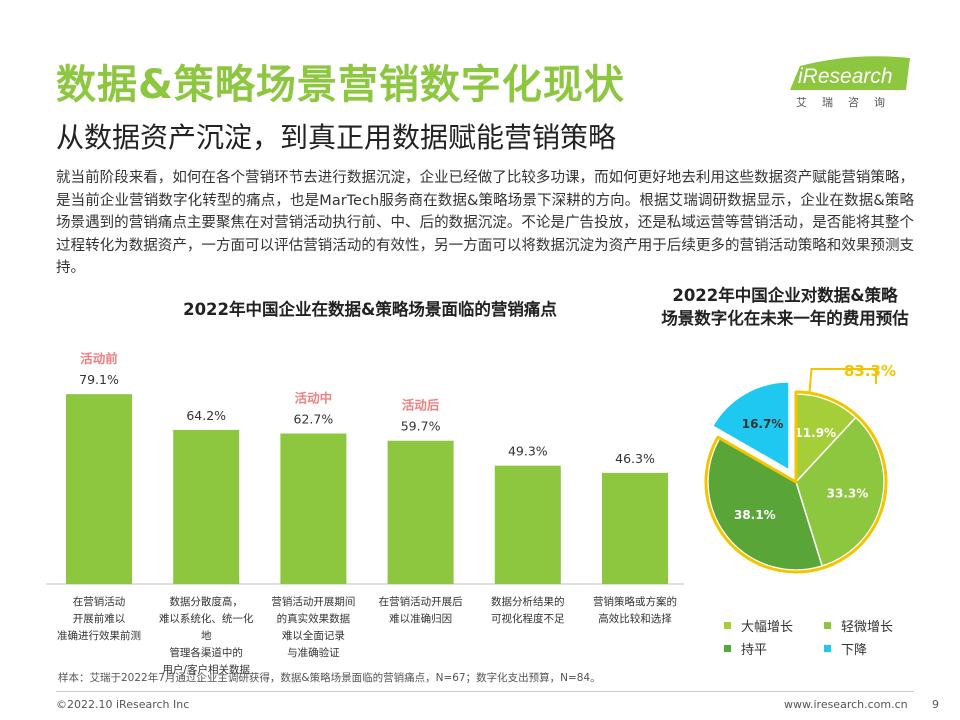 The height and width of the screenshot is (720, 960). What do you see at coordinates (314, 419) in the screenshot?
I see `bar-value-label-3: 62.7%` at bounding box center [314, 419].